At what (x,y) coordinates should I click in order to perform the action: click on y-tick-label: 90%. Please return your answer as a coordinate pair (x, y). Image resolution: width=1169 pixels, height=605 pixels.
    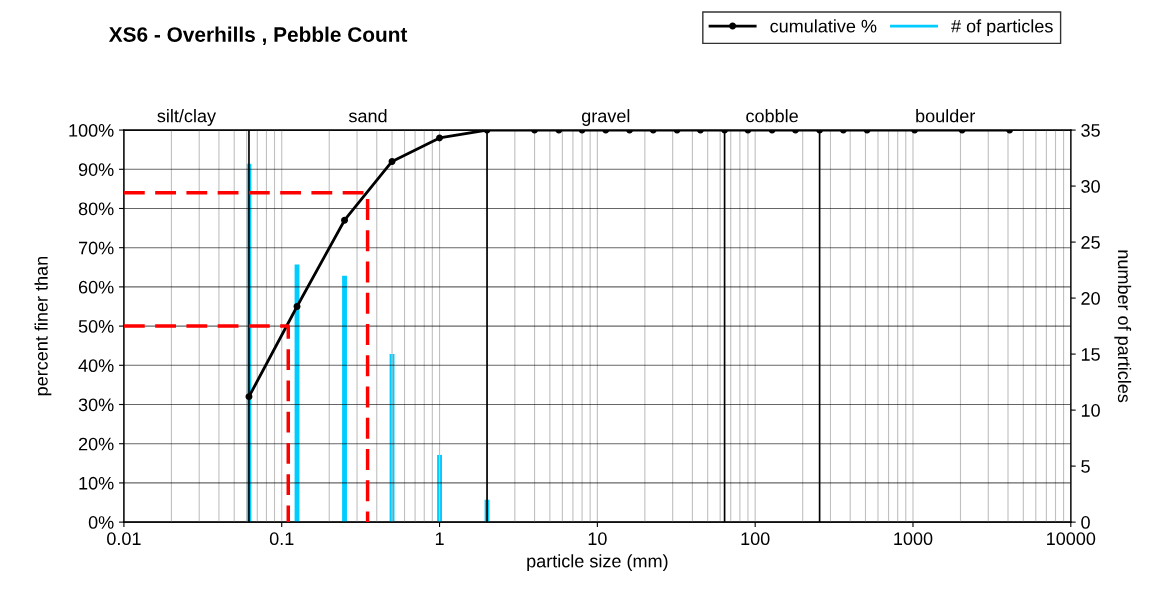
    Looking at the image, I should click on (96, 169).